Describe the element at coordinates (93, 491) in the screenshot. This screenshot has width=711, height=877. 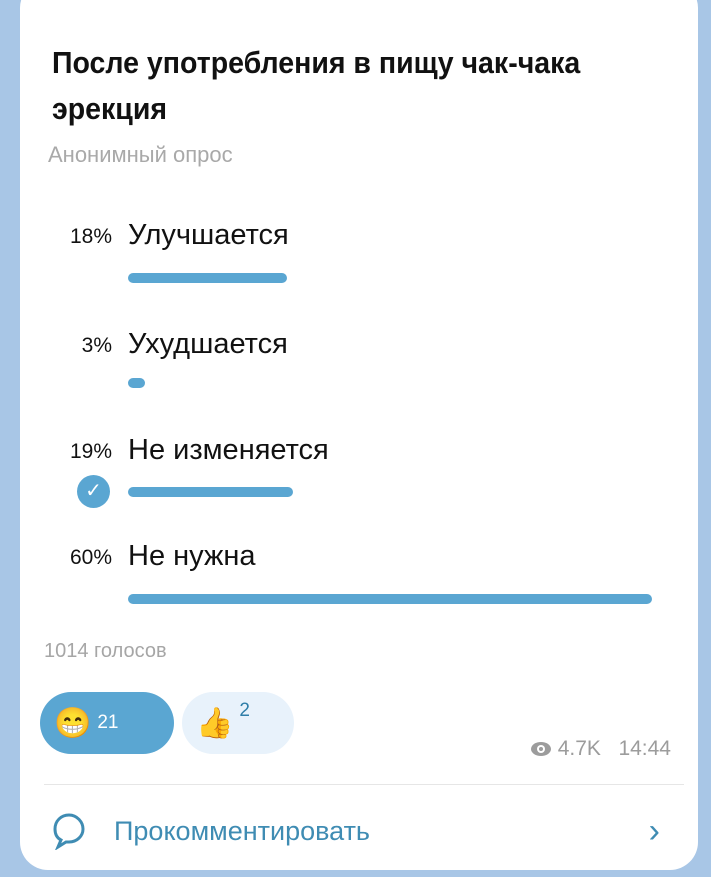
I see `checkmark-icon: ✓` at that location.